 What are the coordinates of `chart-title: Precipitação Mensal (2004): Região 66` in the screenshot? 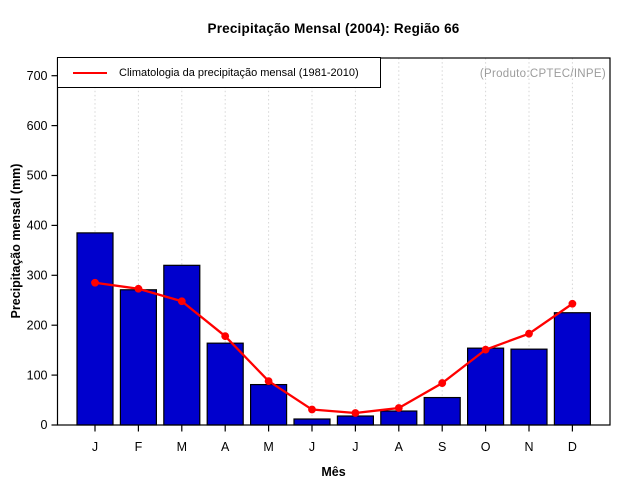 It's located at (333, 28).